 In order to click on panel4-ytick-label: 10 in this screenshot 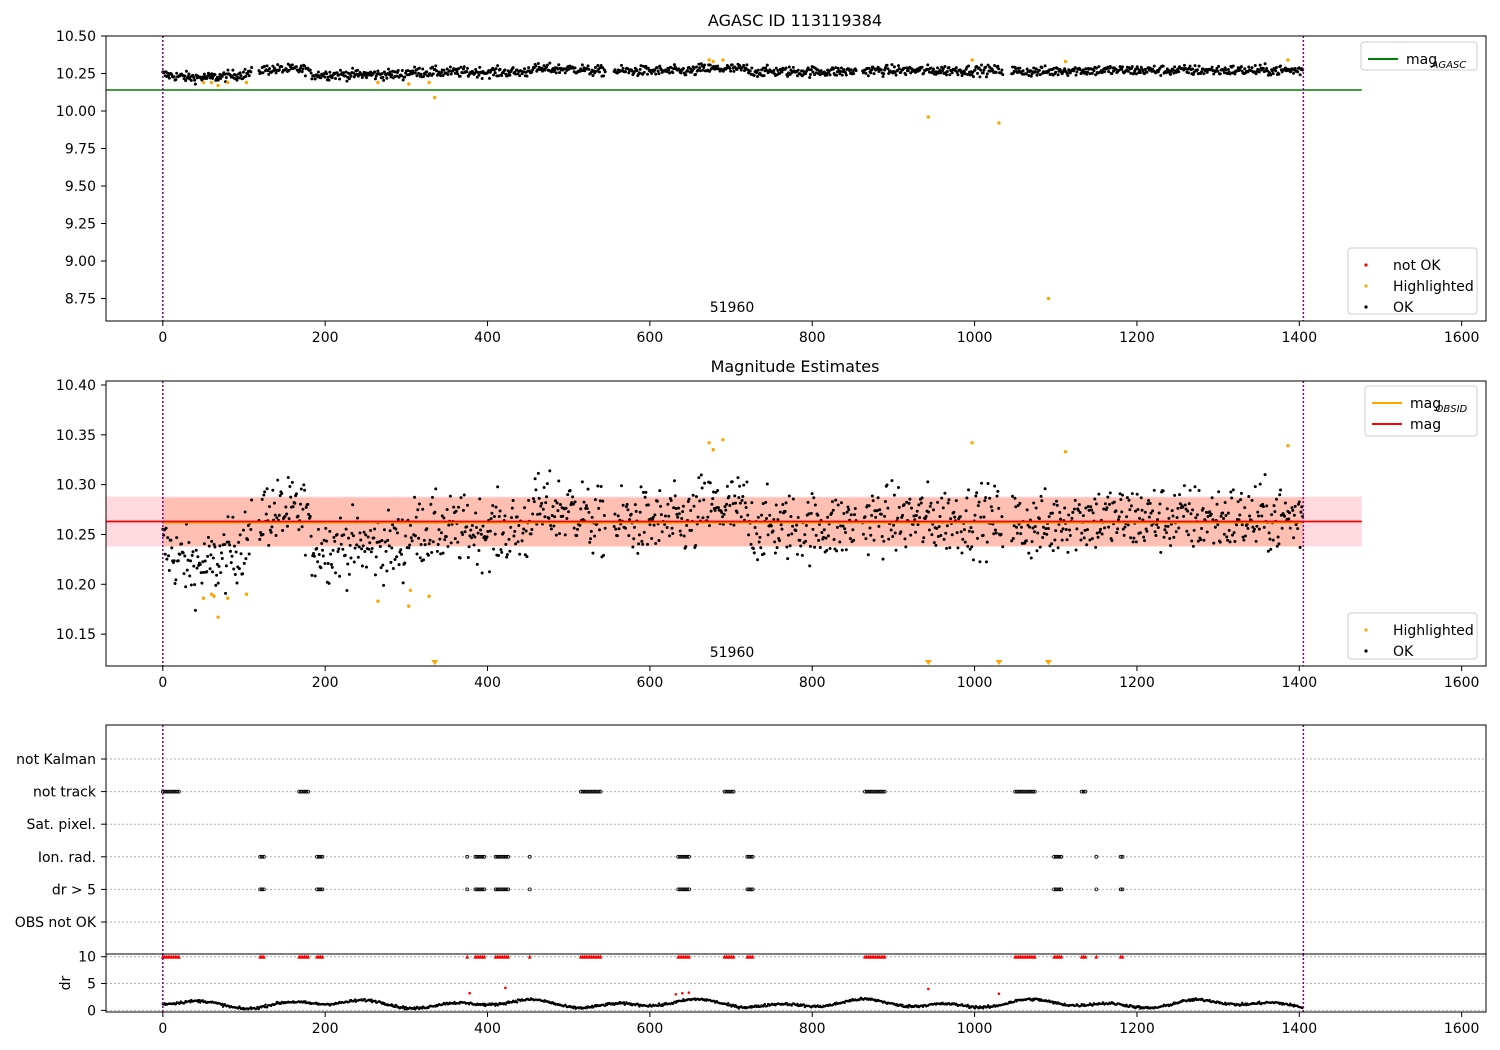, I will do `click(87, 958)`.